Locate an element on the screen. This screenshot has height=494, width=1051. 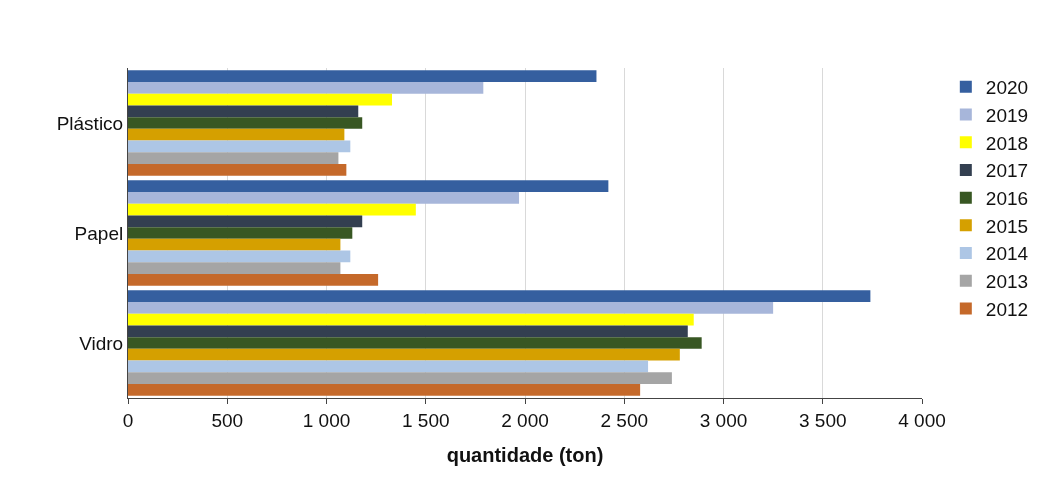
y-tick-label: Papel is located at coordinates (99, 233).